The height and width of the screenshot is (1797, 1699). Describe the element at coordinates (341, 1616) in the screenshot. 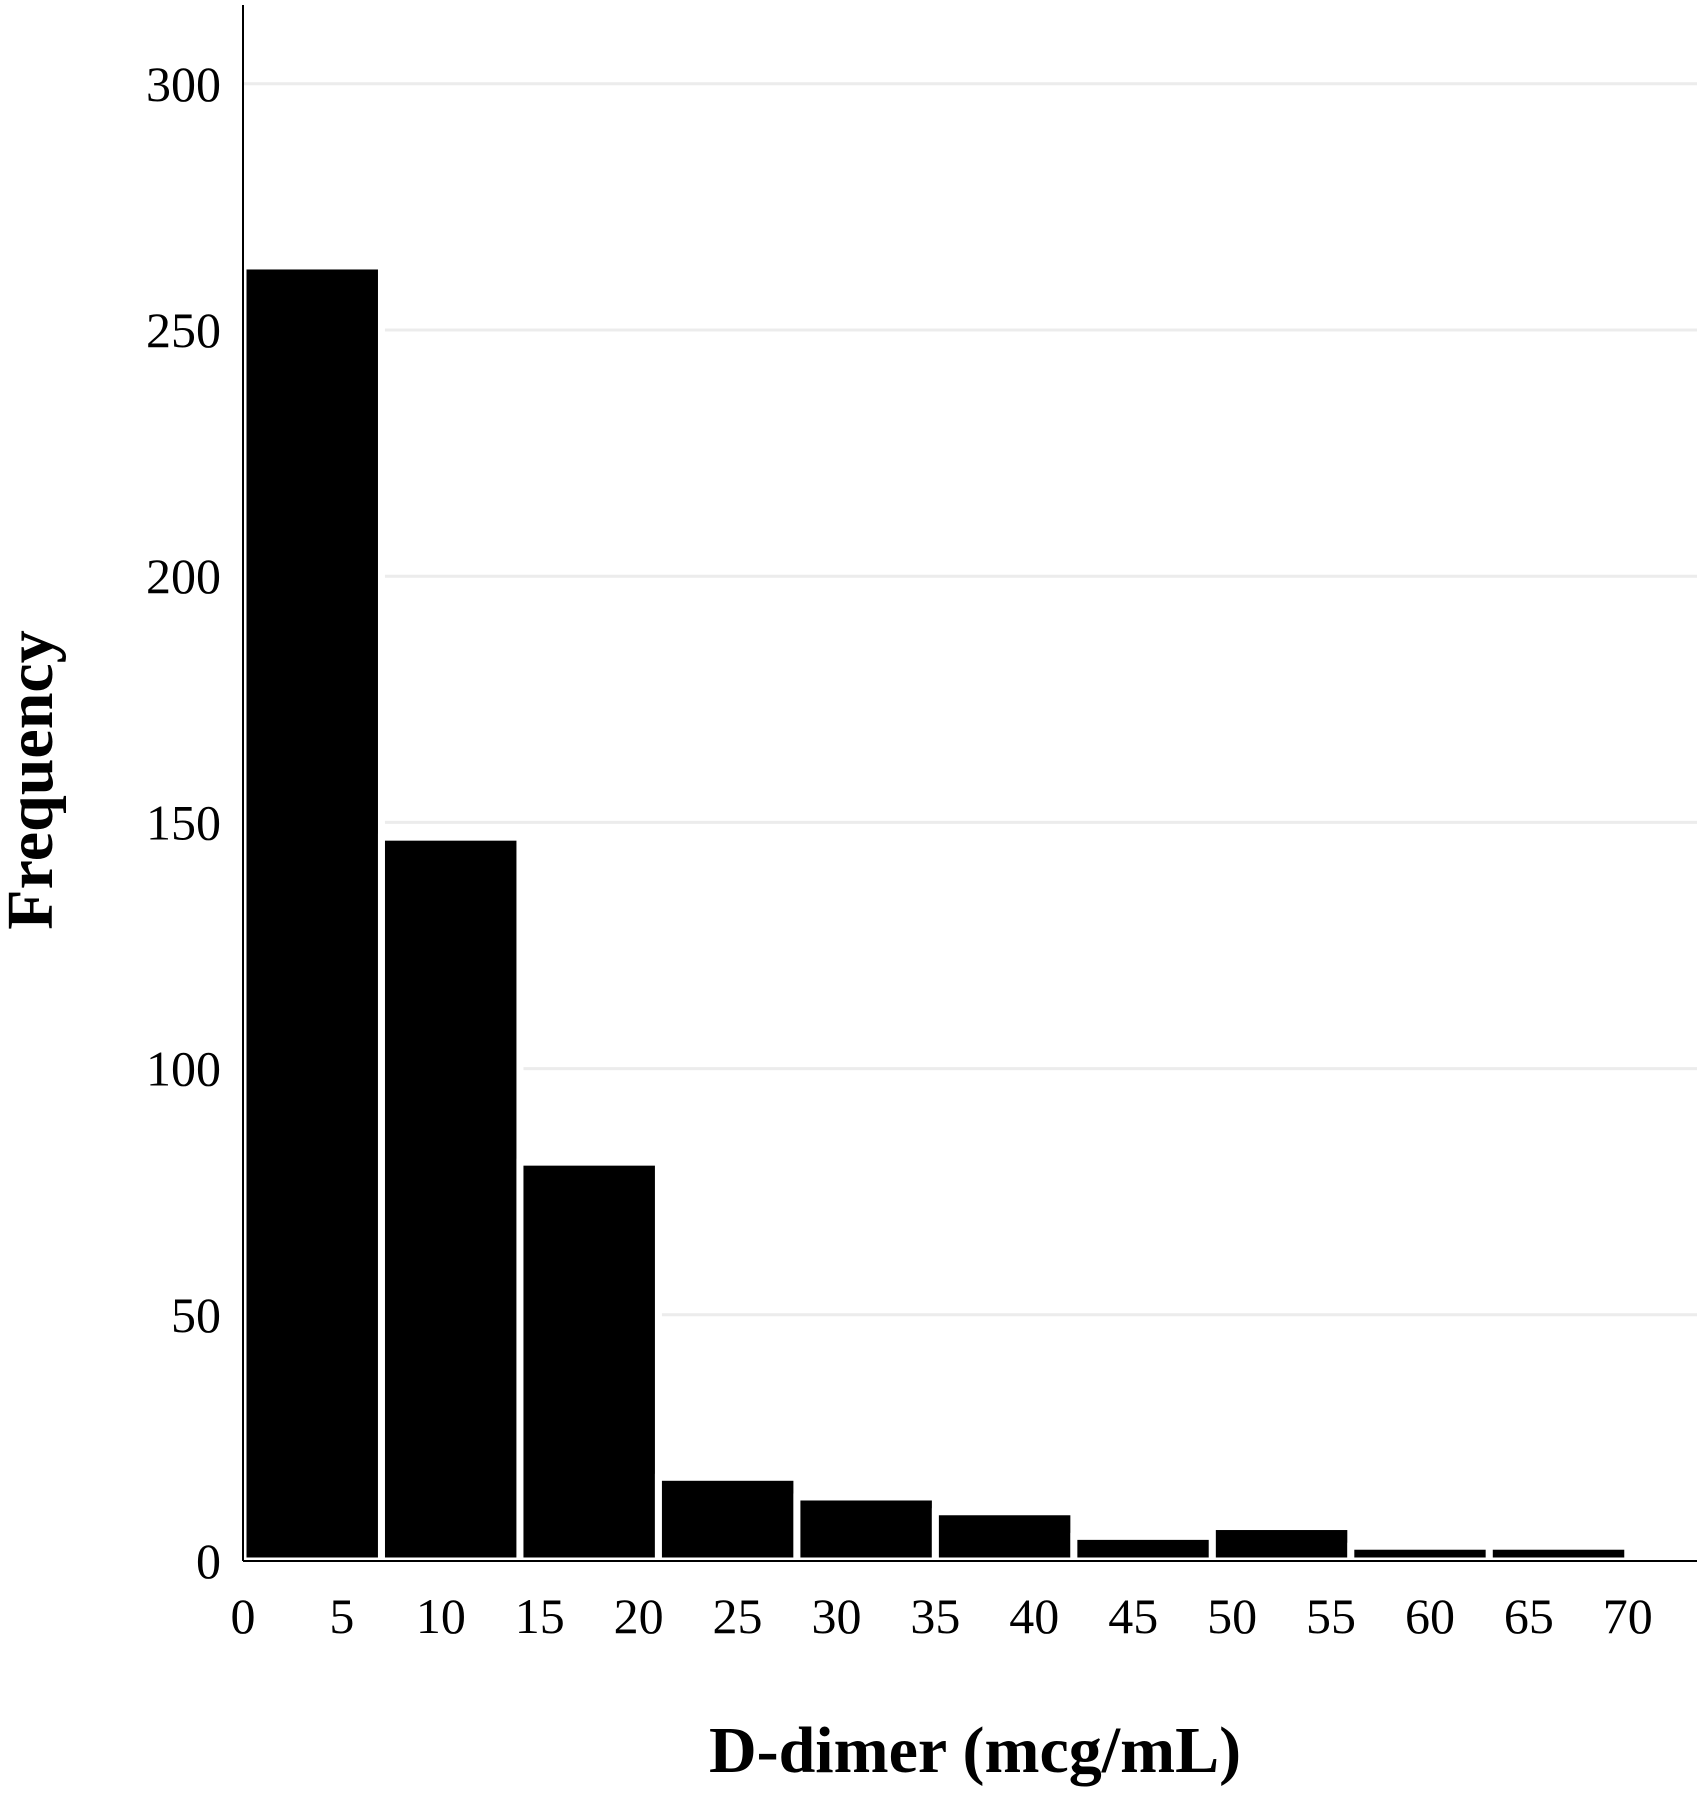

I see `x-tick-label-5: 5` at that location.